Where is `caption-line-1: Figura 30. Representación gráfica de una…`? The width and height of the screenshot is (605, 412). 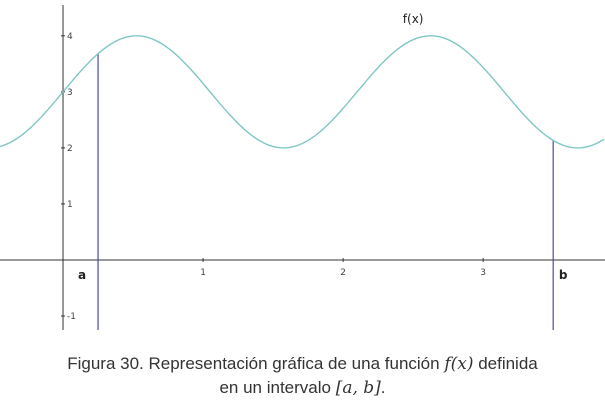 caption-line-1: Figura 30. Representación gráfica de una… is located at coordinates (302, 364).